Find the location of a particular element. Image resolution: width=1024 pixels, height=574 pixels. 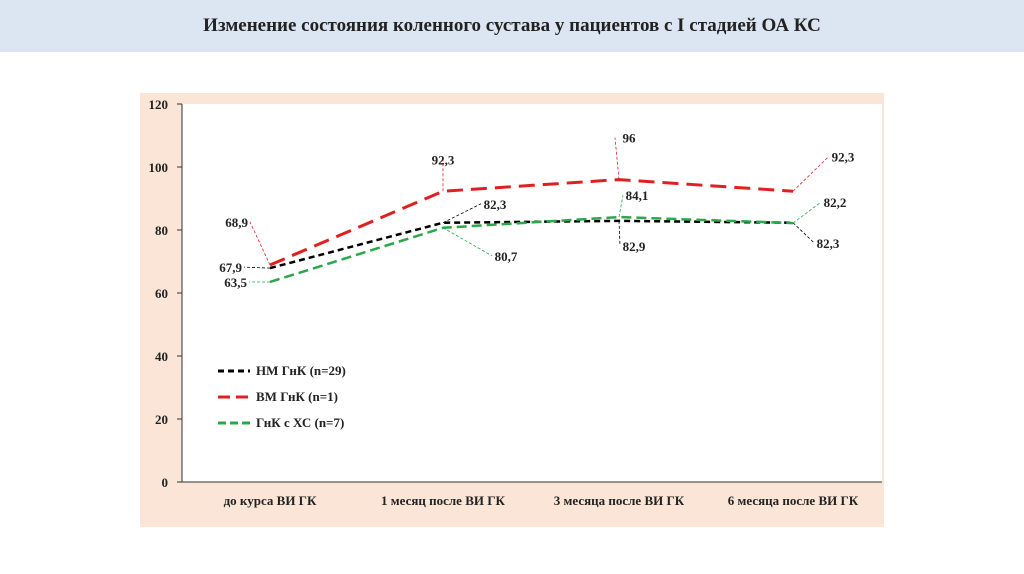

x-tick-label: 6 месяца после ВИ ГК is located at coordinates (793, 500).